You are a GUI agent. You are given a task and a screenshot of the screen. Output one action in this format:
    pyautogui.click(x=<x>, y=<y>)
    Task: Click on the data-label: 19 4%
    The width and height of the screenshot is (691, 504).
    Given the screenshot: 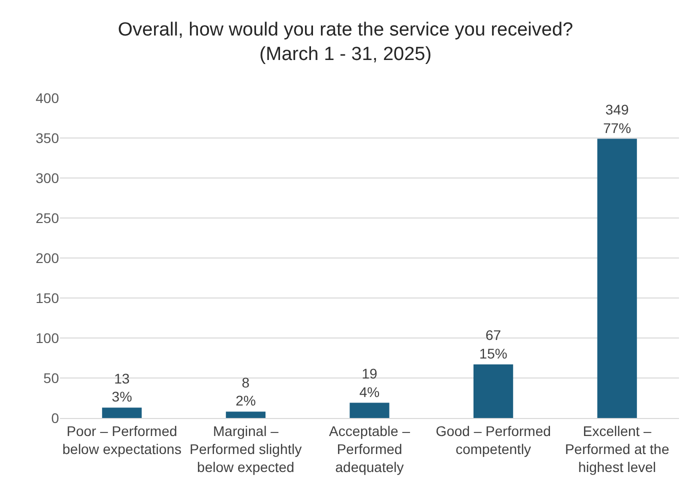 What is the action you would take?
    pyautogui.click(x=369, y=383)
    